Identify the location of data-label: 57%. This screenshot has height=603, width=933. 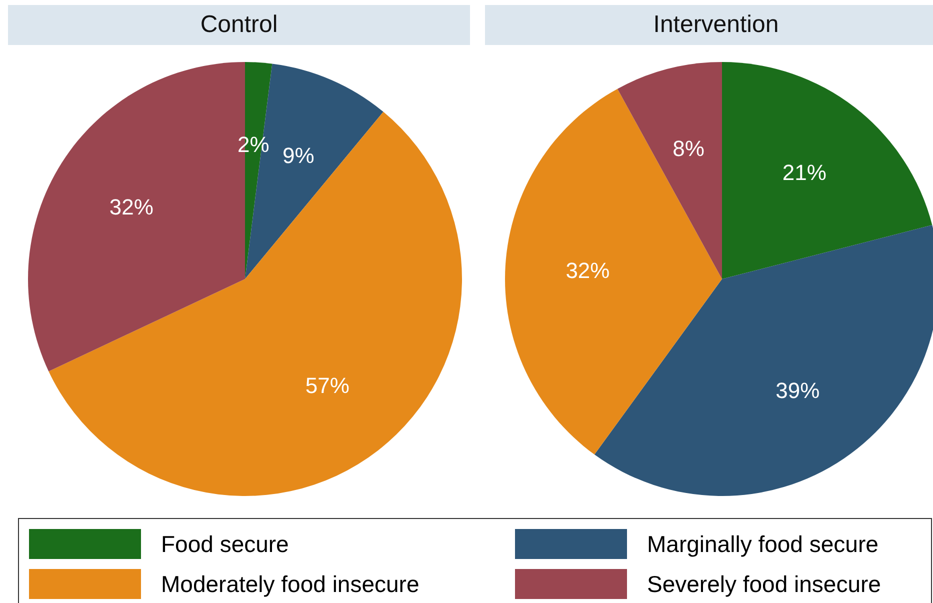
(327, 385).